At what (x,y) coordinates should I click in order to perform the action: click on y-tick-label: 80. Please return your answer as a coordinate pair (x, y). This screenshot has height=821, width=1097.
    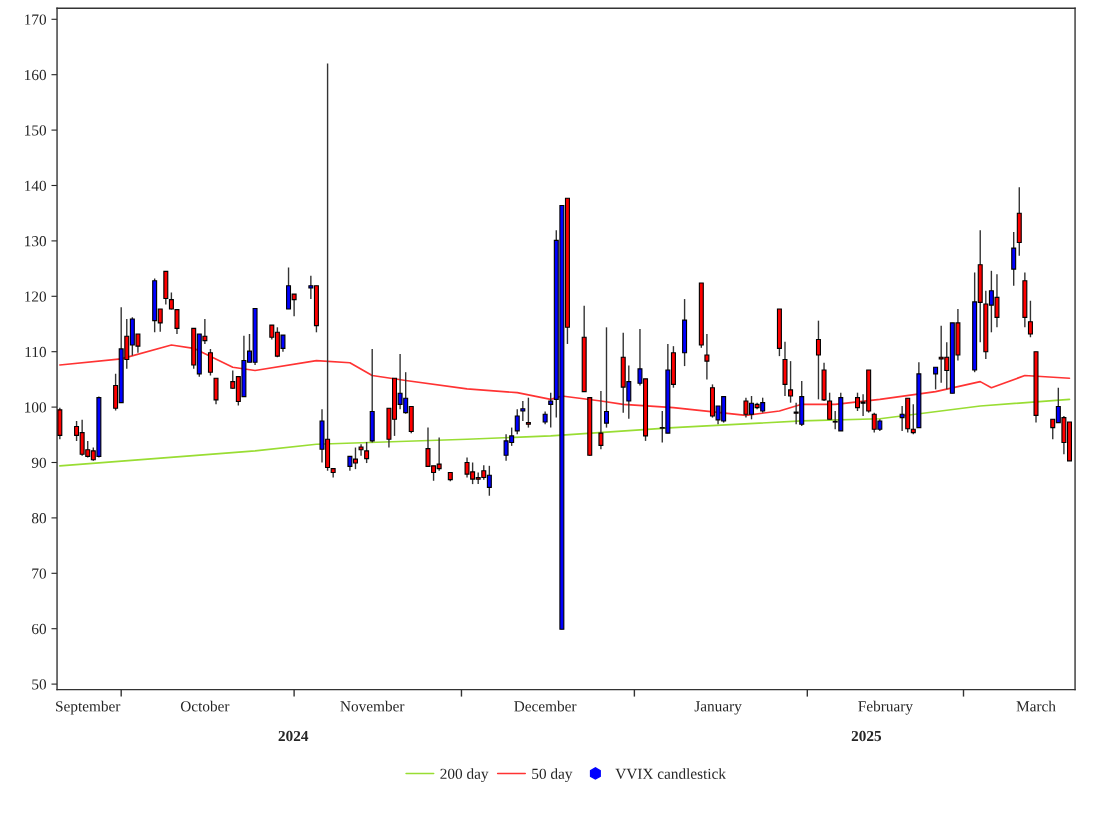
    Looking at the image, I should click on (39, 518).